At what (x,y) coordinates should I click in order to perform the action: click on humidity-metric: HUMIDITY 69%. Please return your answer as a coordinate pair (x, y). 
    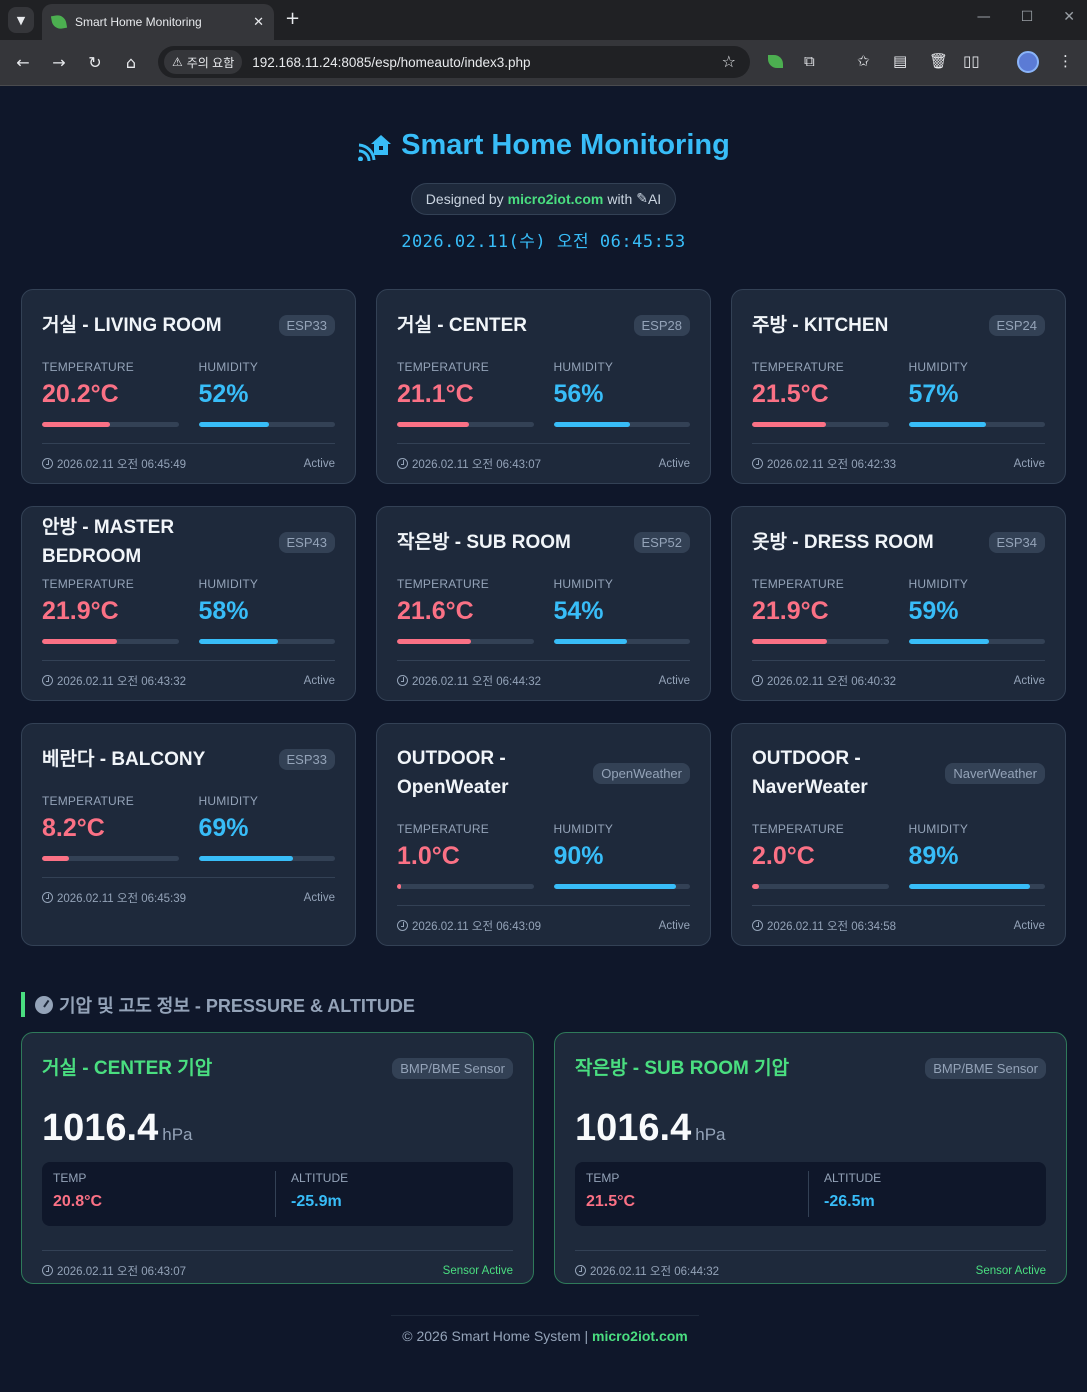
    Looking at the image, I should click on (266, 827).